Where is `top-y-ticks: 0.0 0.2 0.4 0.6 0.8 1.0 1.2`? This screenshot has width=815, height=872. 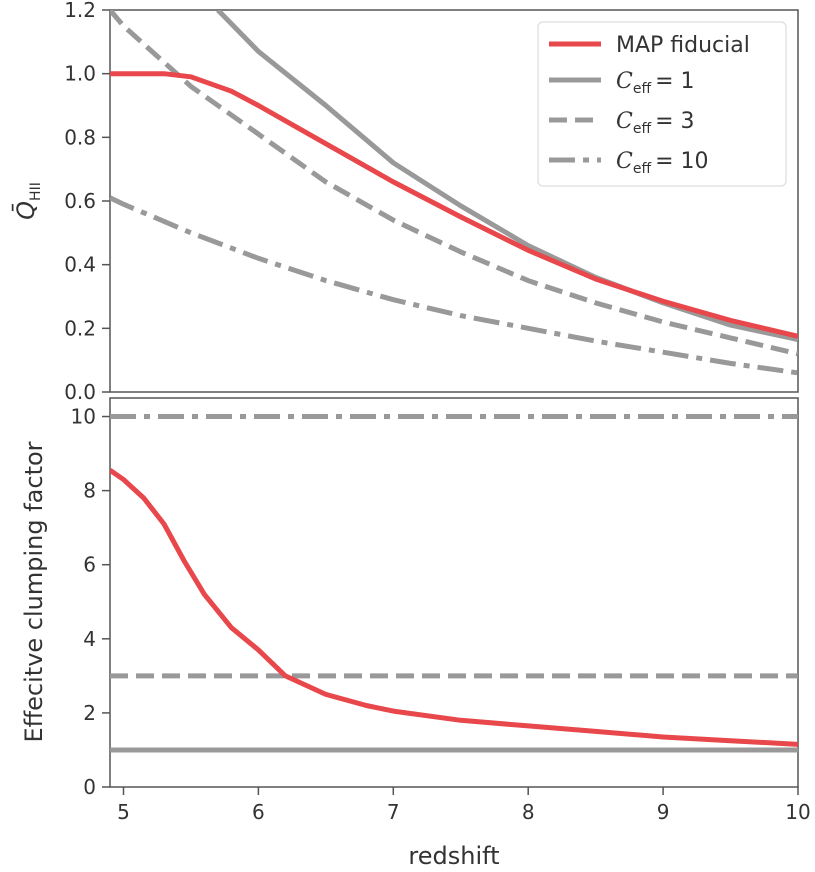 top-y-ticks: 0.0 0.2 0.4 0.6 0.8 1.0 1.2 is located at coordinates (87, 202).